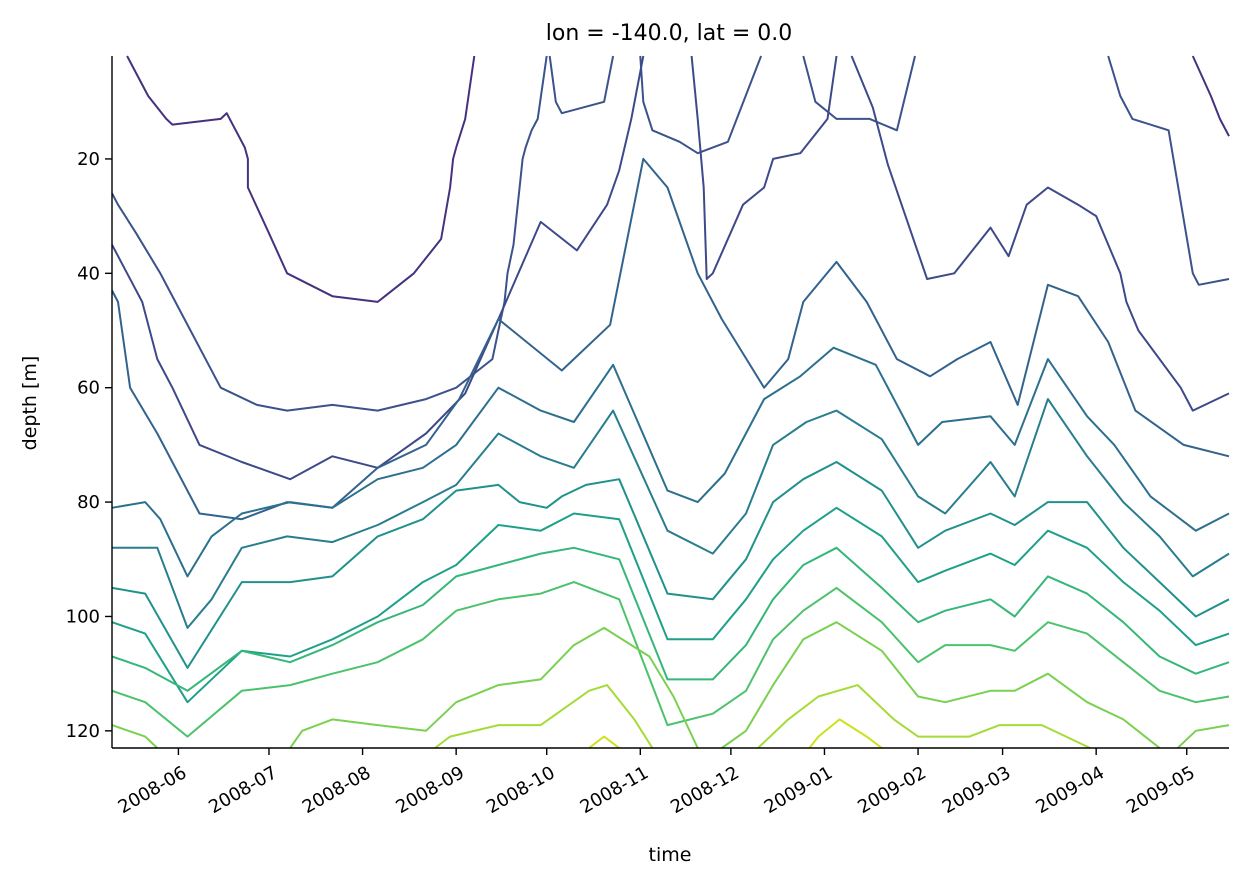 The image size is (1246, 886). I want to click on x-tick-label: 2008-06, so click(153, 790).